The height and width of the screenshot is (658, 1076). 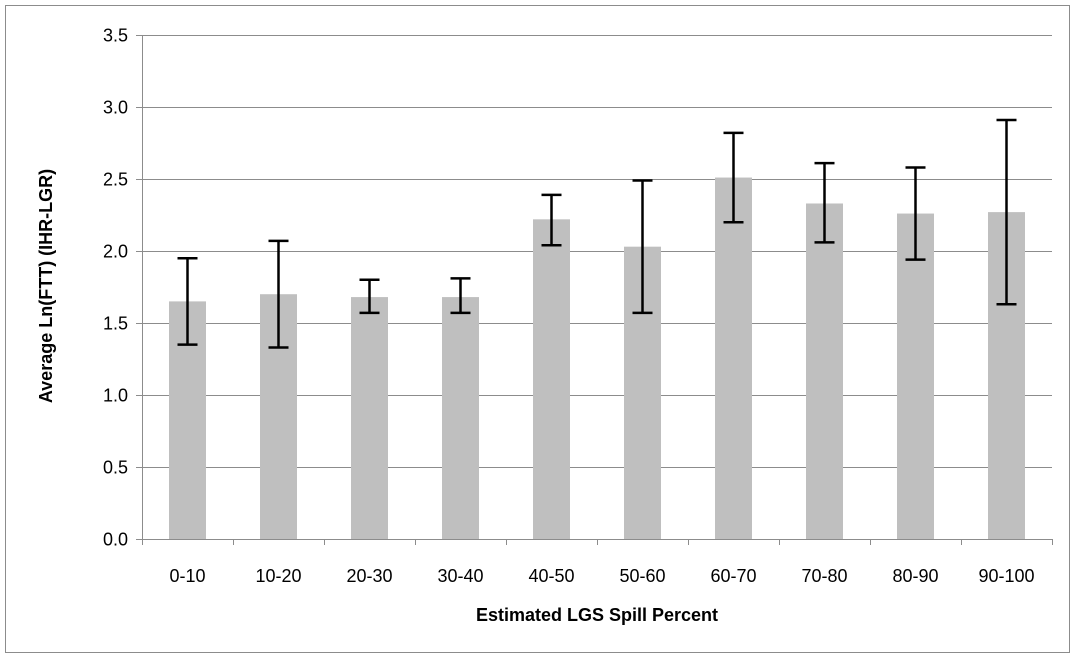 I want to click on x-tick-label: 80-90, so click(x=915, y=576).